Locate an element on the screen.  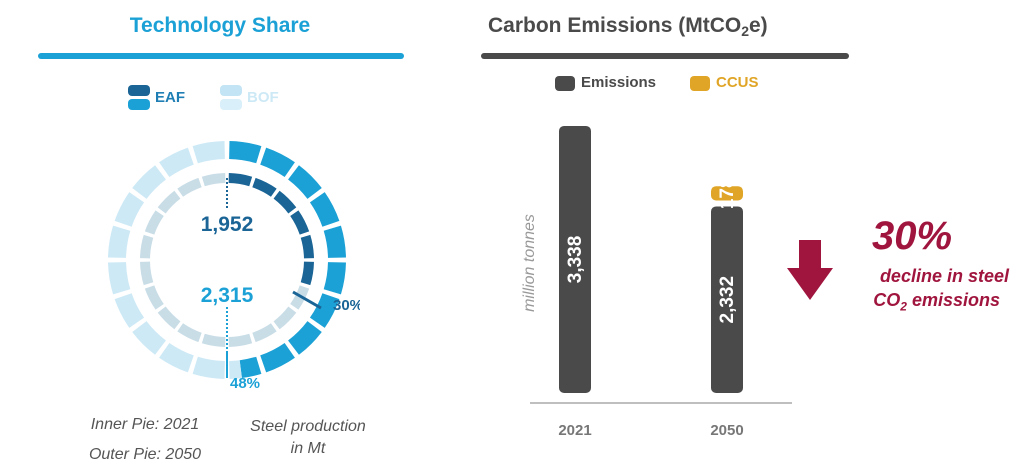
bof-swatch-dark is located at coordinates (231, 90).